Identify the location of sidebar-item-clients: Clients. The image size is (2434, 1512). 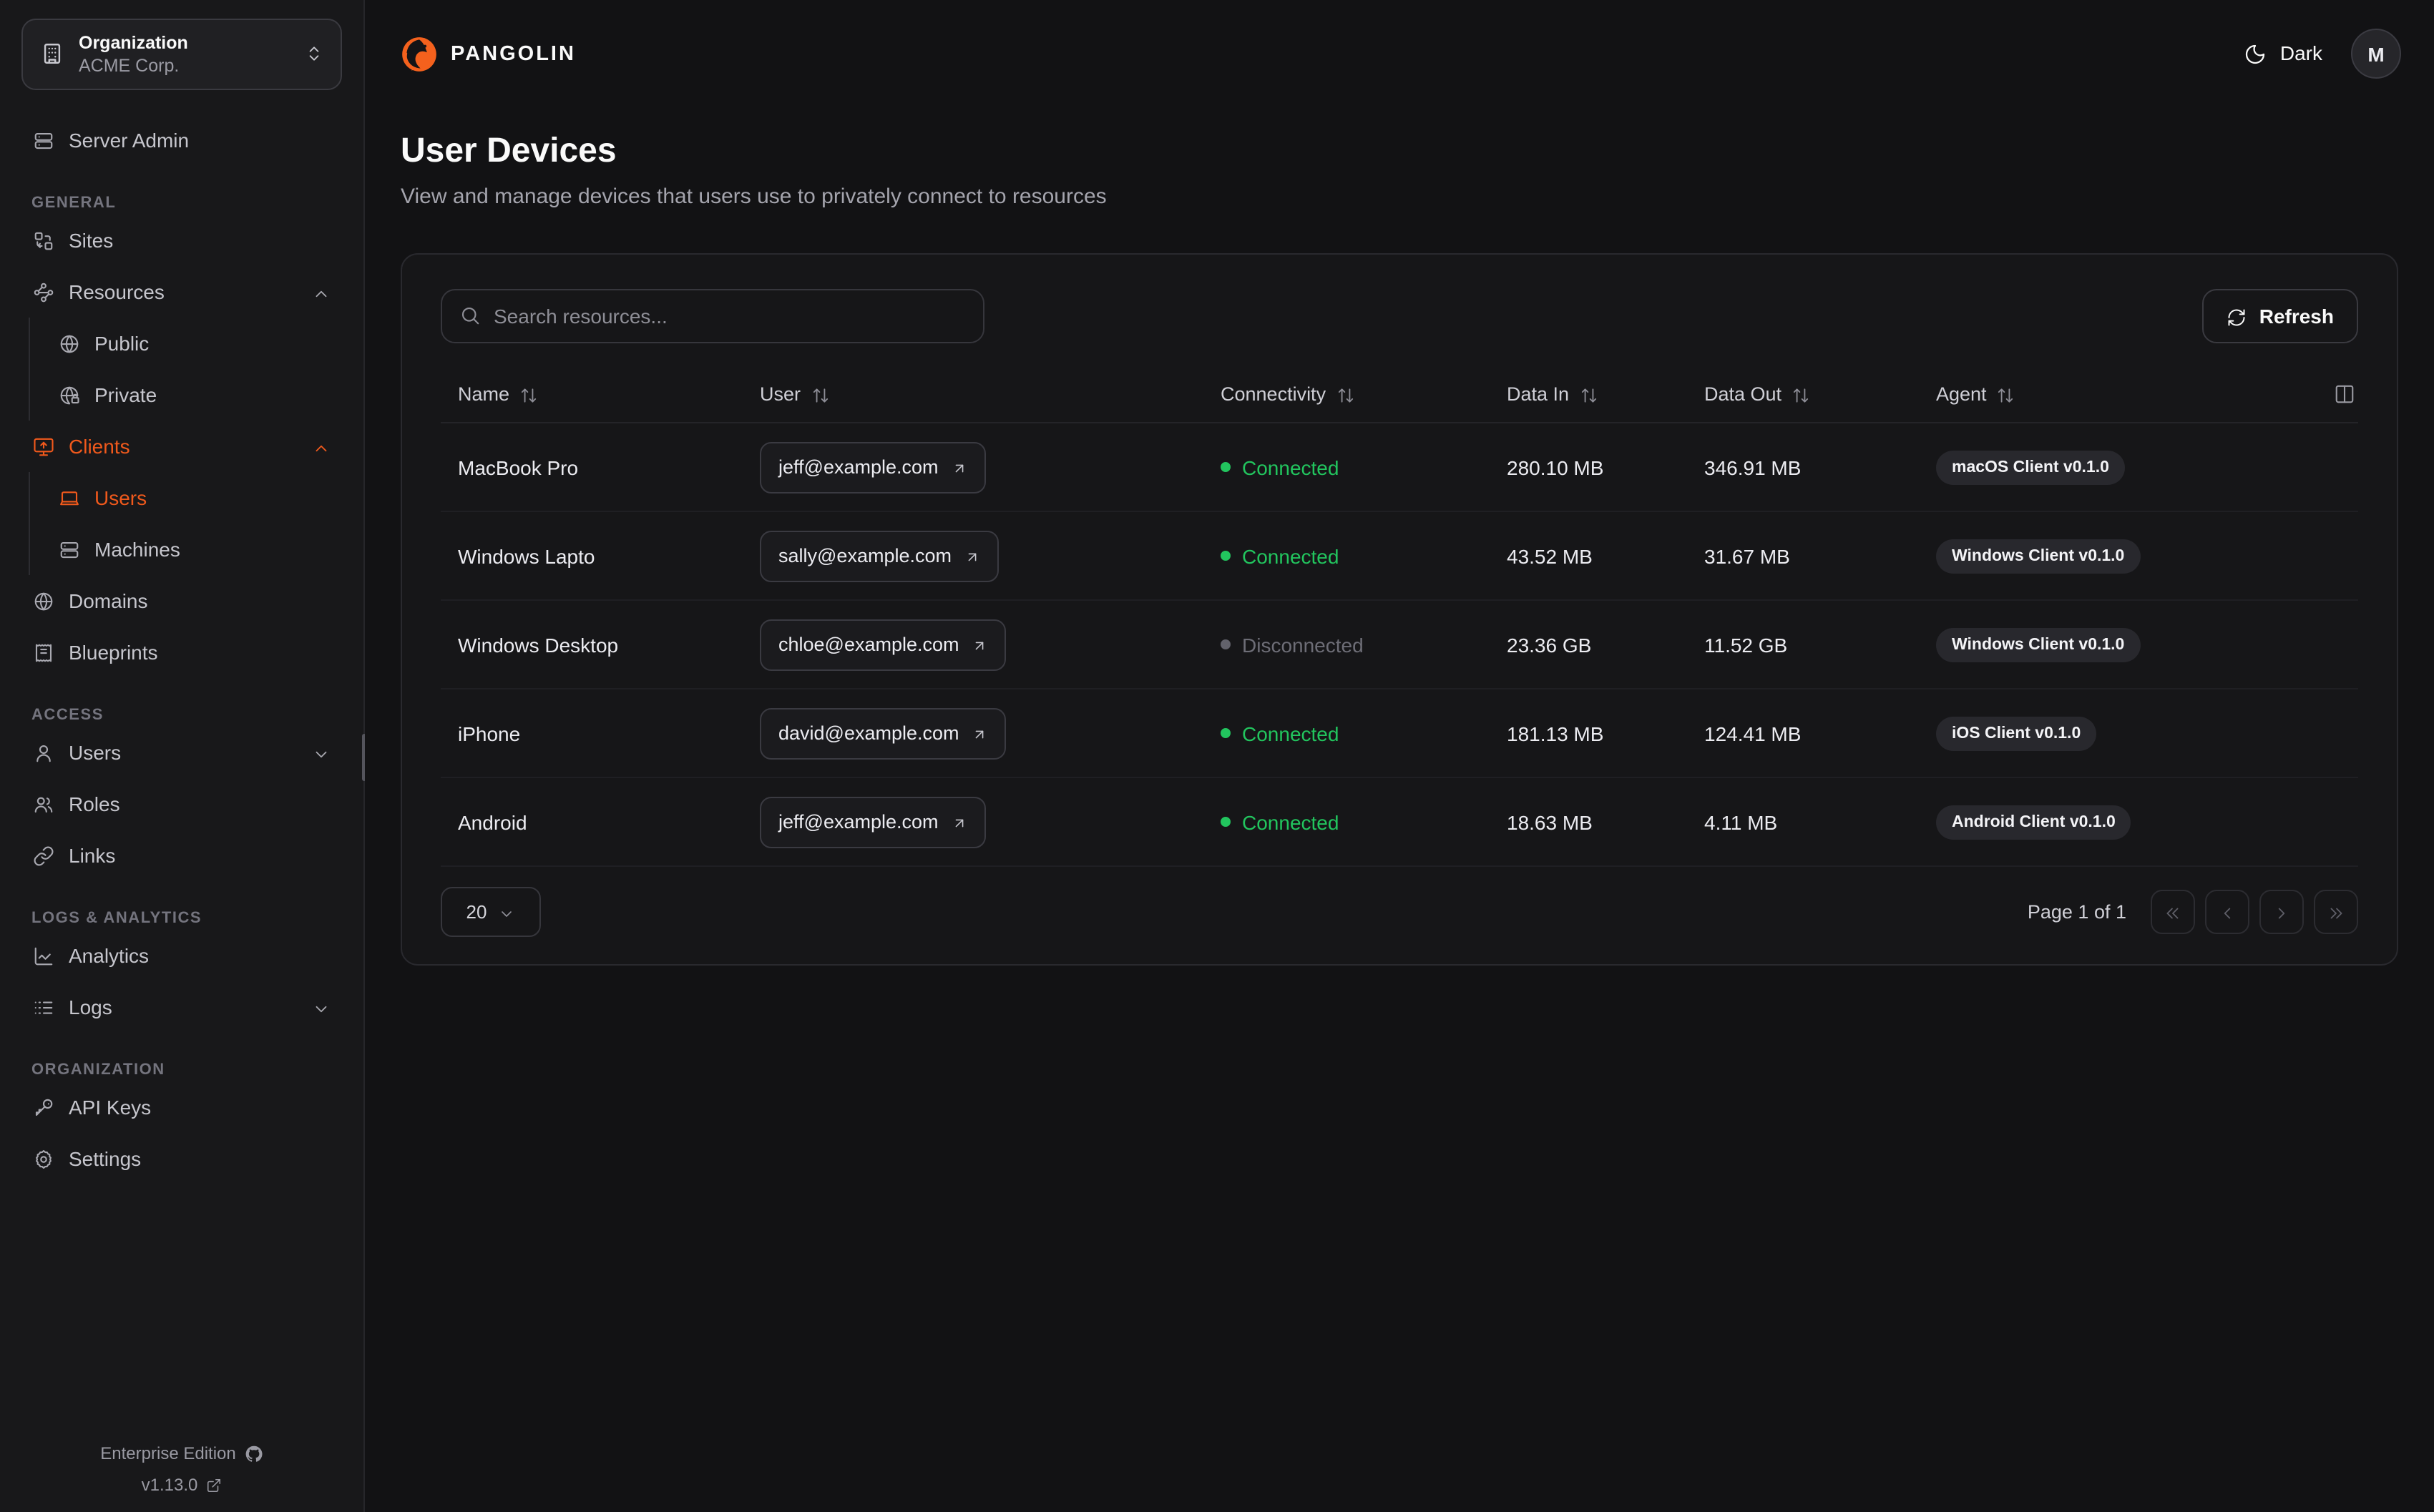
(181, 446).